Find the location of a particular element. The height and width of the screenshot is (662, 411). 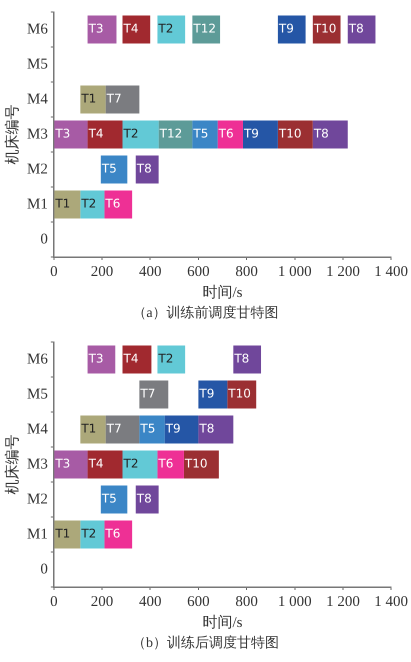

series-label: T9 is located at coordinates (286, 29).